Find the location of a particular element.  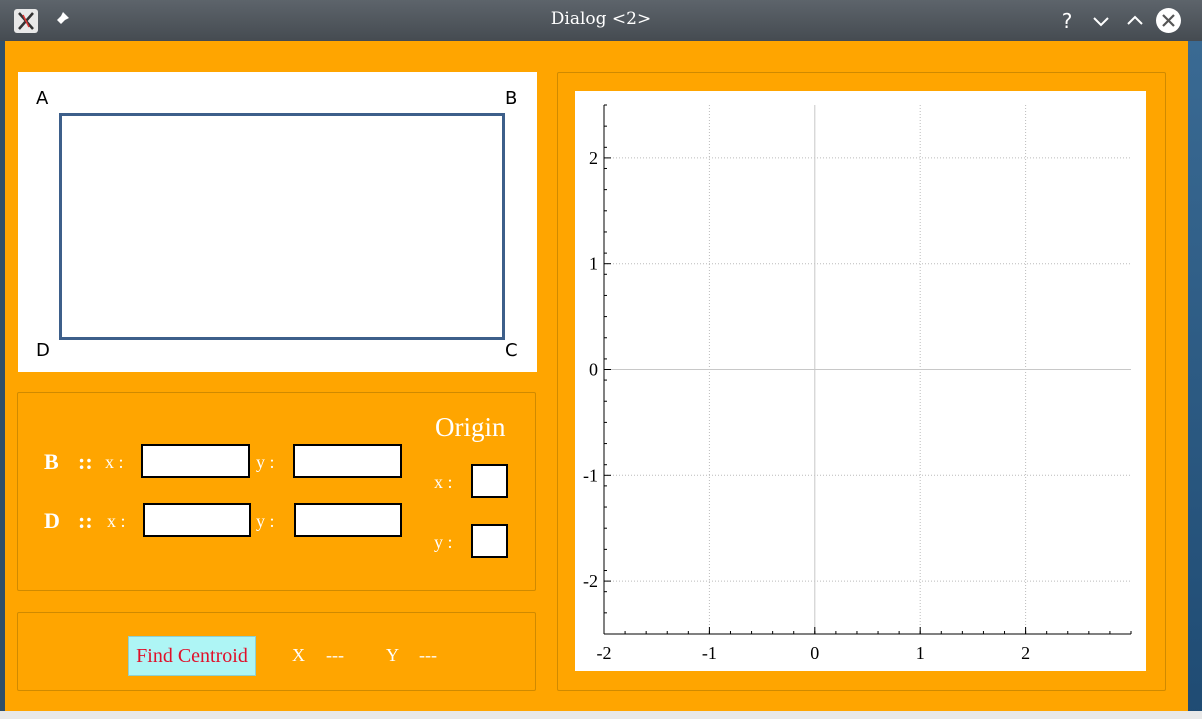

origin-y-label: y : is located at coordinates (443, 542).